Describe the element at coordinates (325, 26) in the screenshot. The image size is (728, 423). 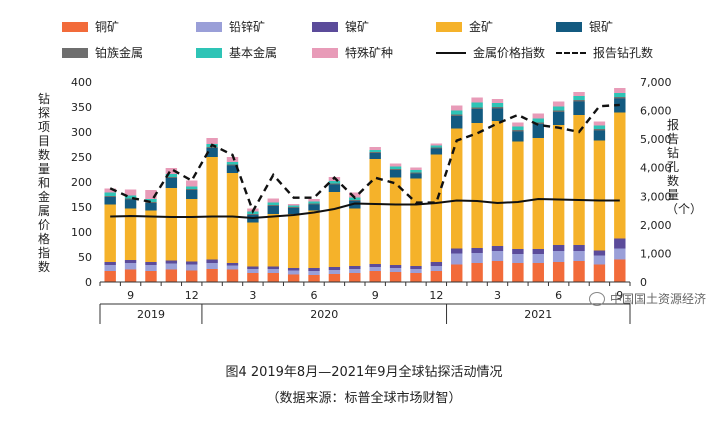
I see `legend-swatch` at that location.